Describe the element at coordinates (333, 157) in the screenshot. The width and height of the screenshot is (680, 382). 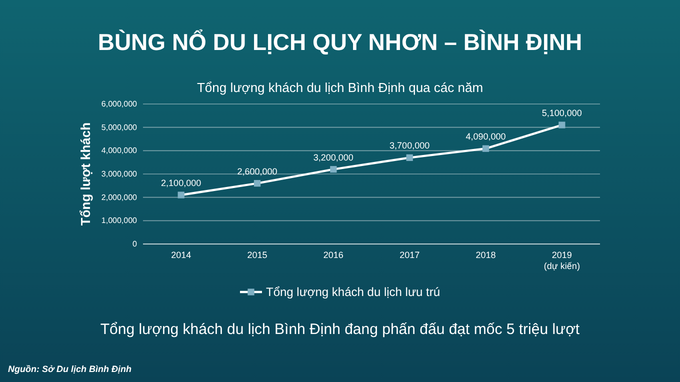
I see `data-label: 3,200,000` at that location.